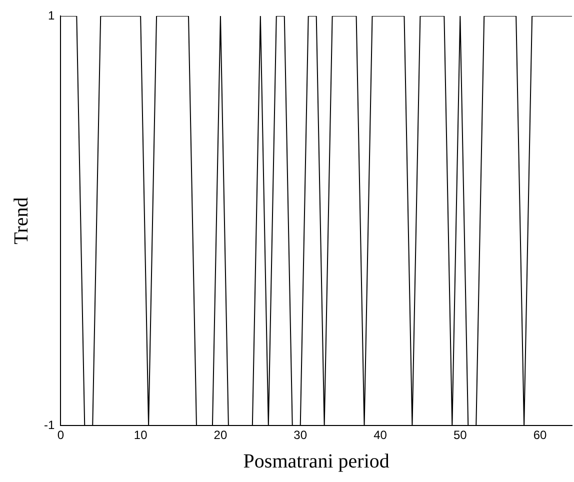 The width and height of the screenshot is (574, 482). Describe the element at coordinates (51, 15) in the screenshot. I see `y-tick-label: 1` at that location.